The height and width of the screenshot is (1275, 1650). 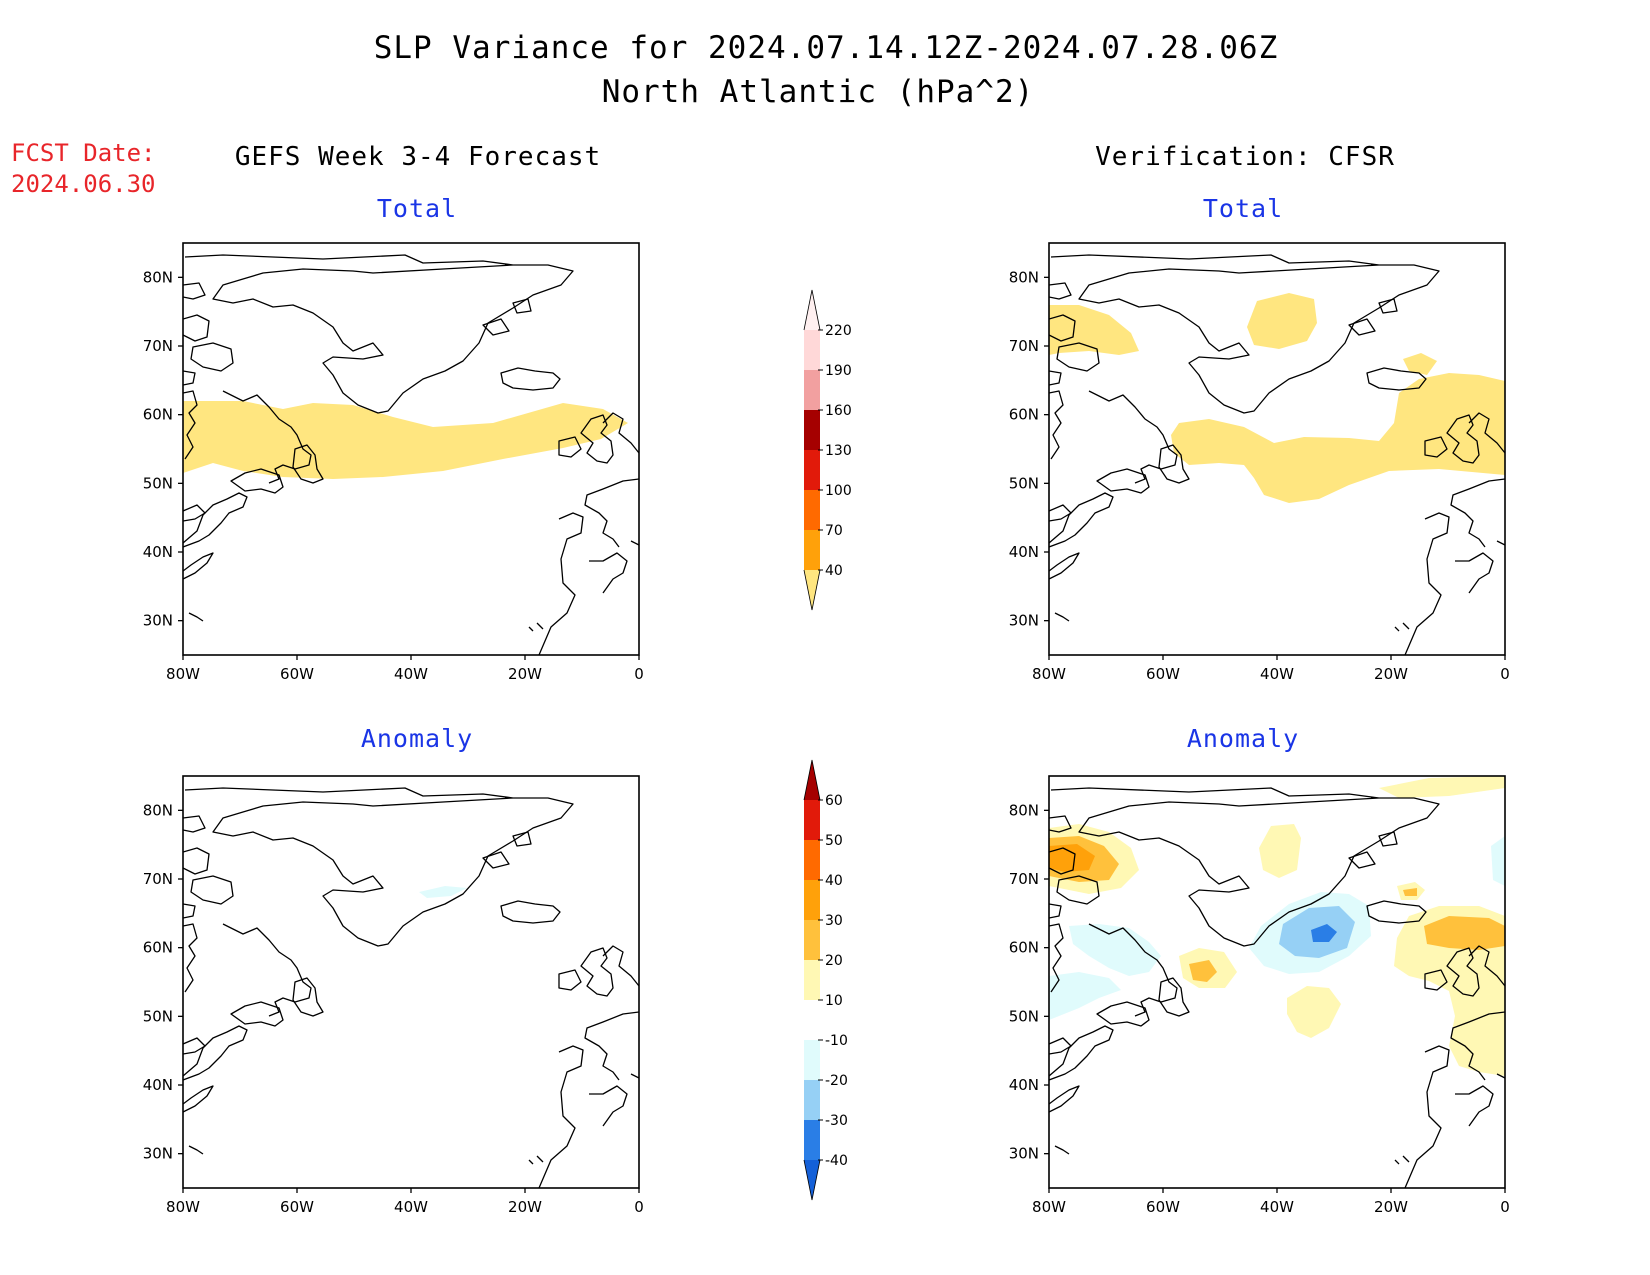 I want to click on panel-label-forecast-anomaly: Anomaly, so click(x=417, y=738).